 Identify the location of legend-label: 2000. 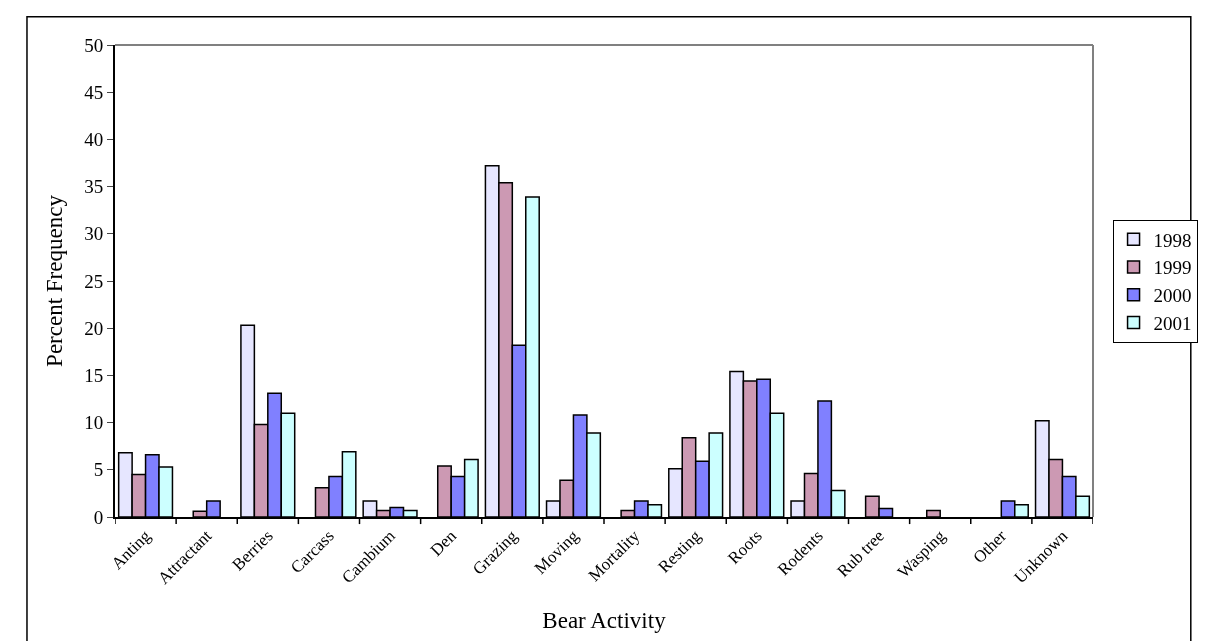
(1172, 296).